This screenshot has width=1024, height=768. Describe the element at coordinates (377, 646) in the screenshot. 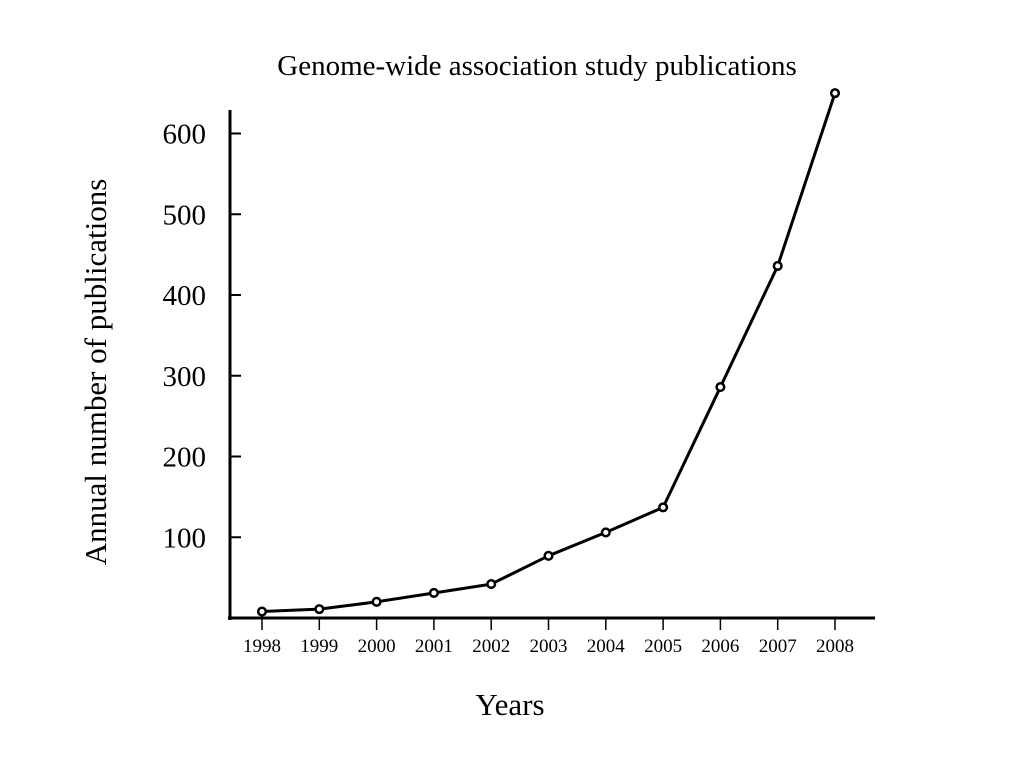

I see `x-tick-label: 2000` at that location.